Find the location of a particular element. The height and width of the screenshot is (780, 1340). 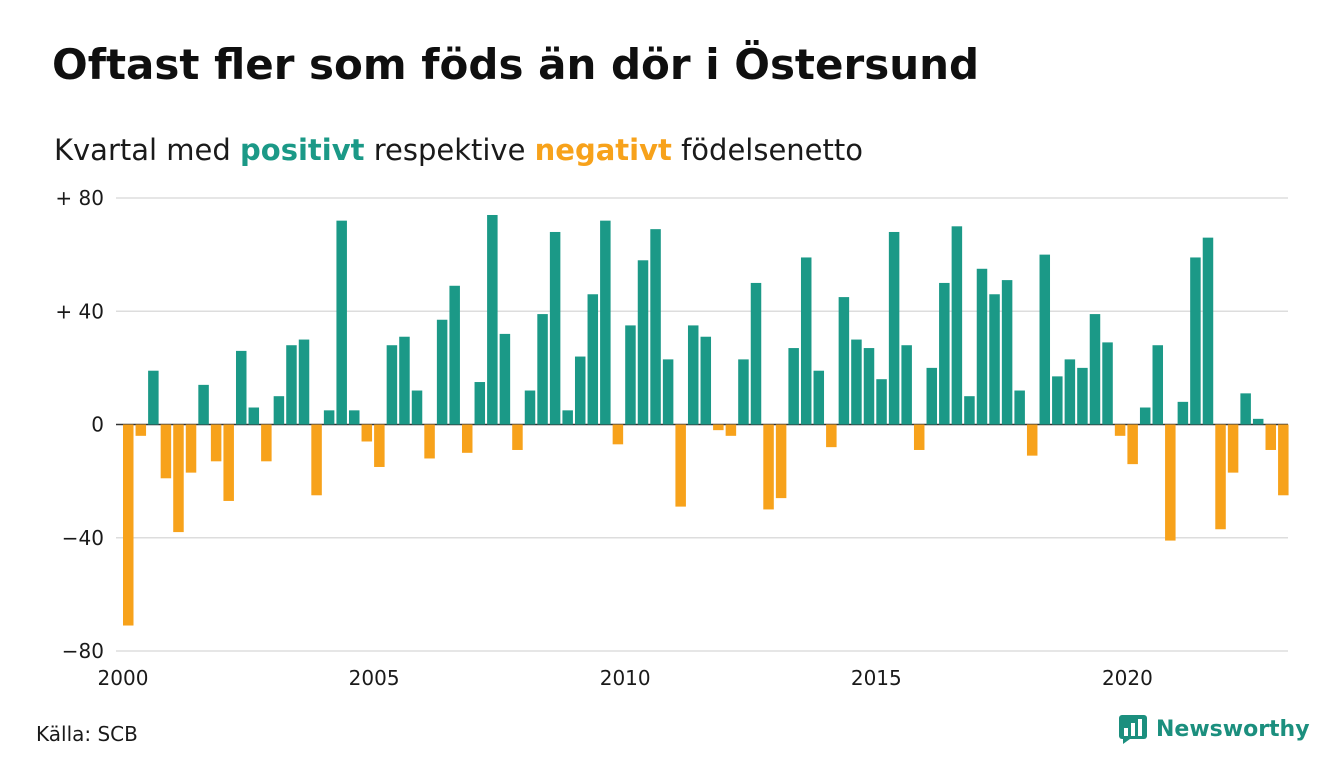

x-tick-label: 2005 is located at coordinates (374, 678).